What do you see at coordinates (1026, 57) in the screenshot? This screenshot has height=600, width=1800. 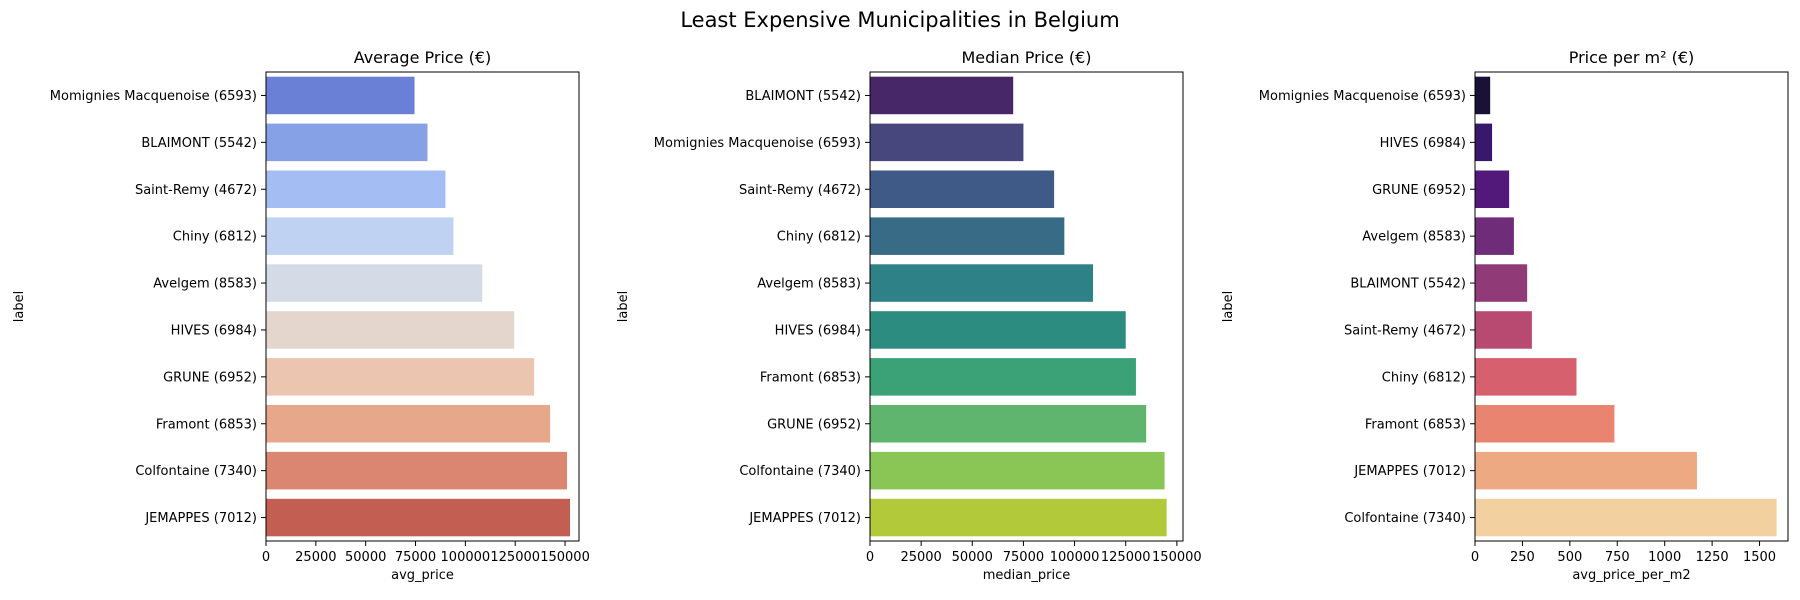 I see `panel-title: Median Price (€)` at bounding box center [1026, 57].